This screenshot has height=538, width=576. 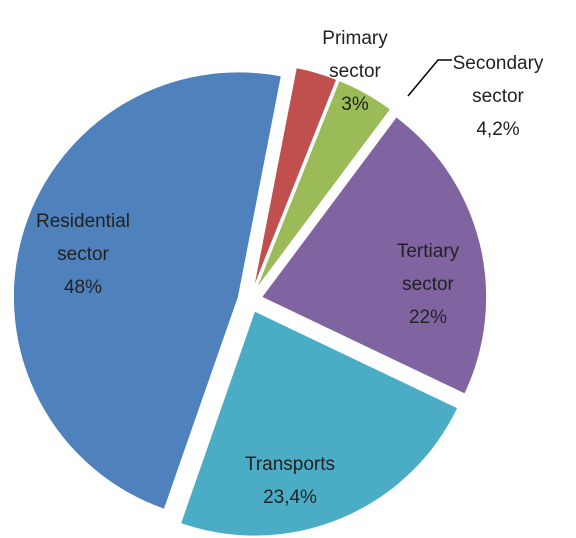 I want to click on label-box: Transports 23,4%, so click(x=290, y=481).